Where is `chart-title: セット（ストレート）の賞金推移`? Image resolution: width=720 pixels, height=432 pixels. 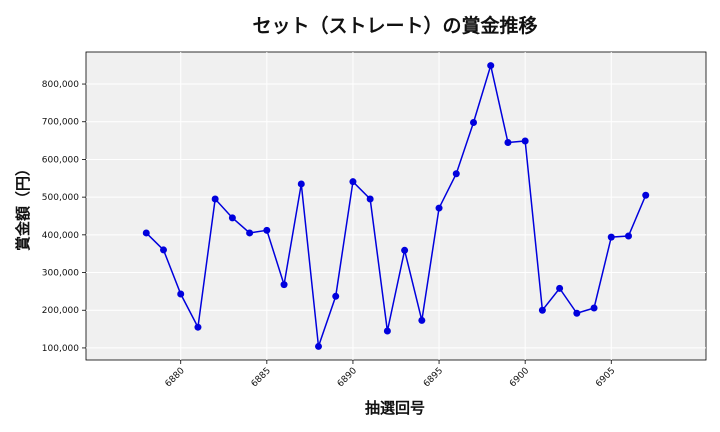
chart-title: セット（ストレート）の賞金推移 is located at coordinates (394, 25).